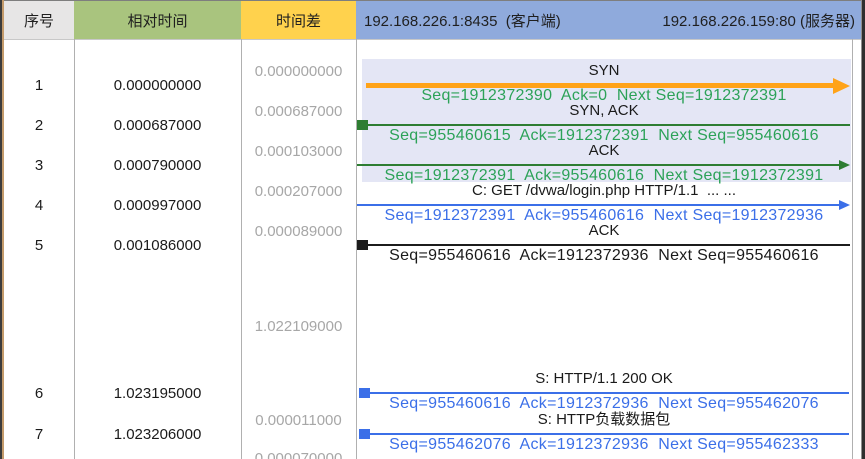 Image resolution: width=865 pixels, height=459 pixels. What do you see at coordinates (157, 125) in the screenshot?
I see `packet-rel-time: 0.000687000` at bounding box center [157, 125].